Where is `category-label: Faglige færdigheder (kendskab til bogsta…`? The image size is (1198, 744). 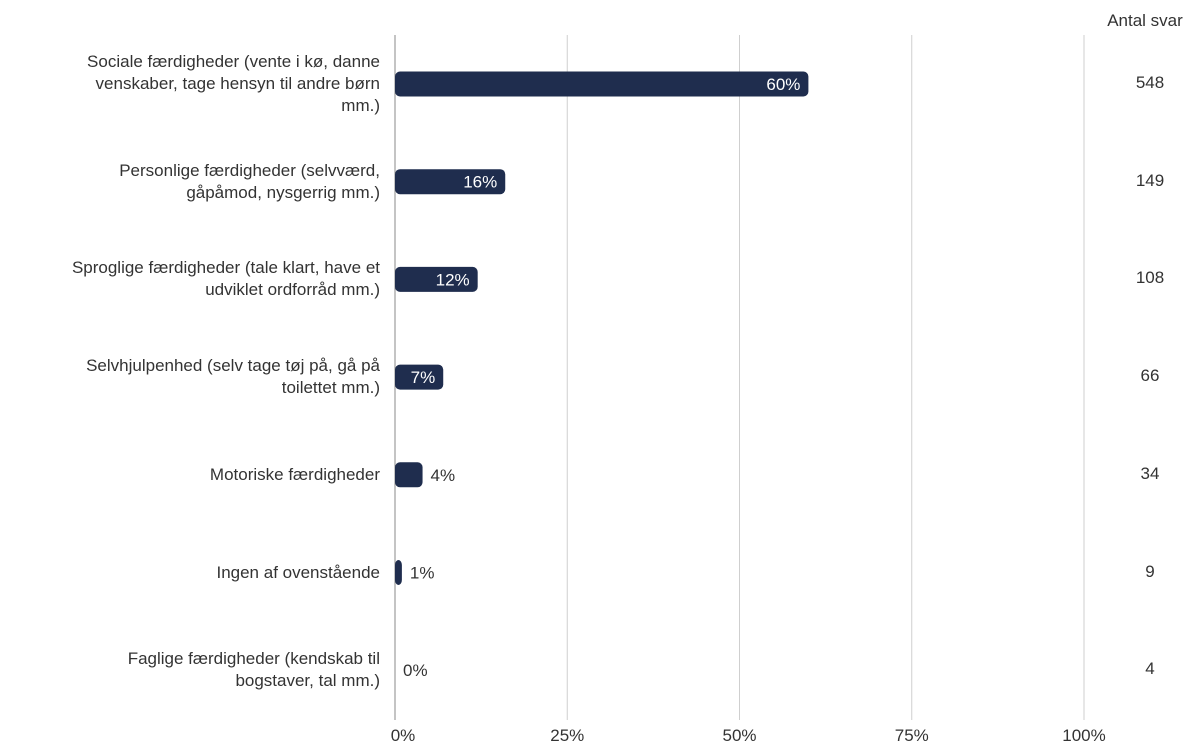 category-label: Faglige færdigheder (kendskab til bogsta… is located at coordinates (253, 670).